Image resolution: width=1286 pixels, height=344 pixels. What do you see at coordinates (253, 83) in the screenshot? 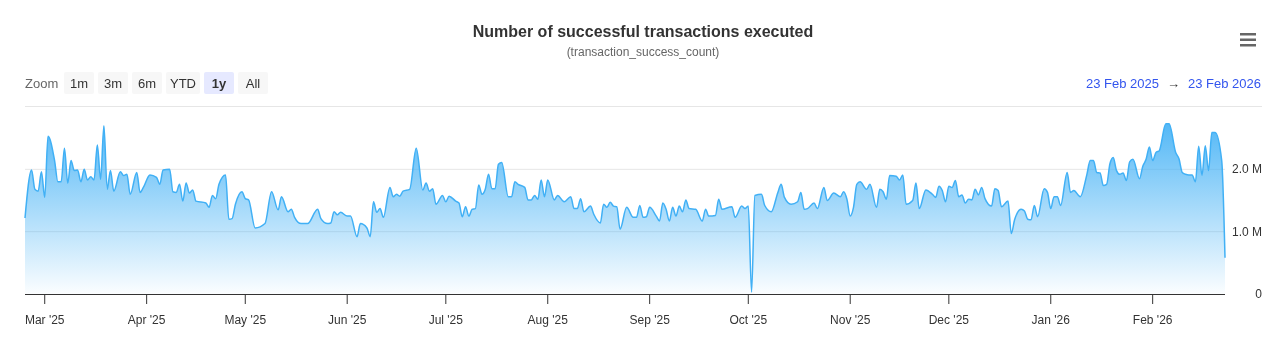
I see `text: All` at bounding box center [253, 83].